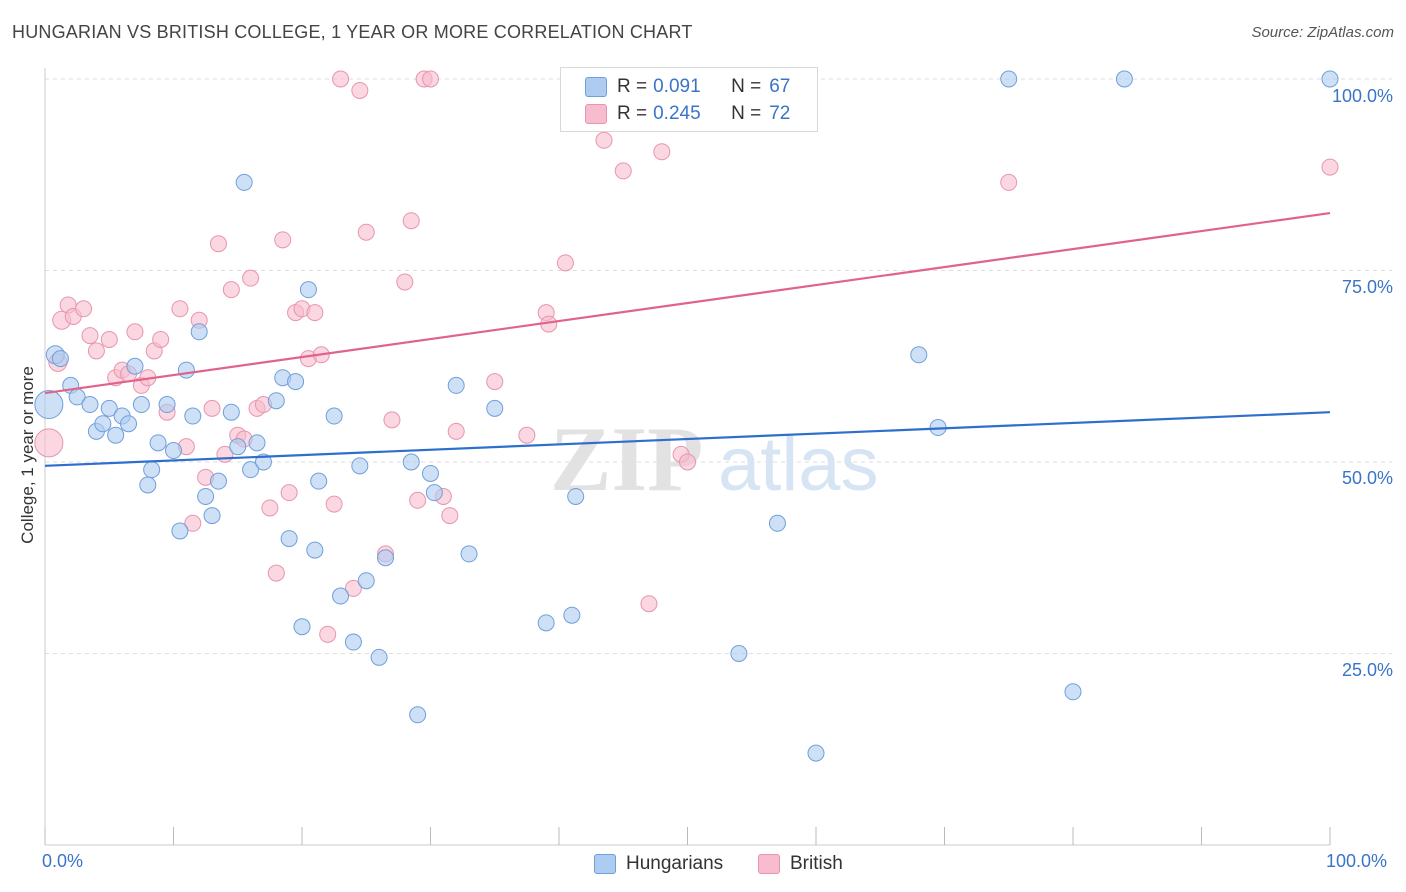 The height and width of the screenshot is (892, 1406). Describe the element at coordinates (605, 864) in the screenshot. I see `series-legend-swatch-hungarians` at that location.